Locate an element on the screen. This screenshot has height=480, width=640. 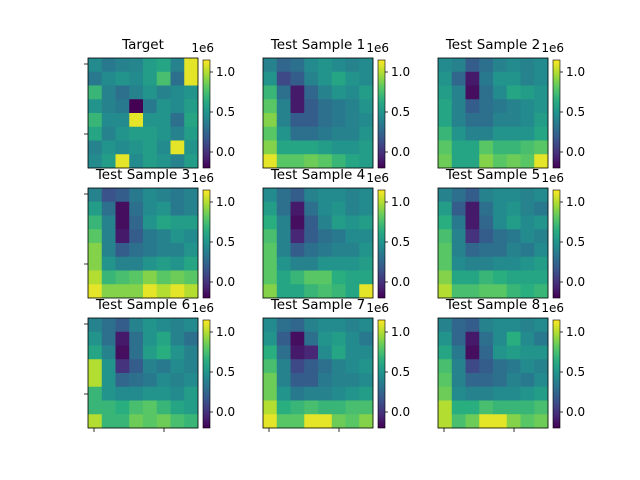
colorbar-tick-label: 0.5 is located at coordinates (225, 112).